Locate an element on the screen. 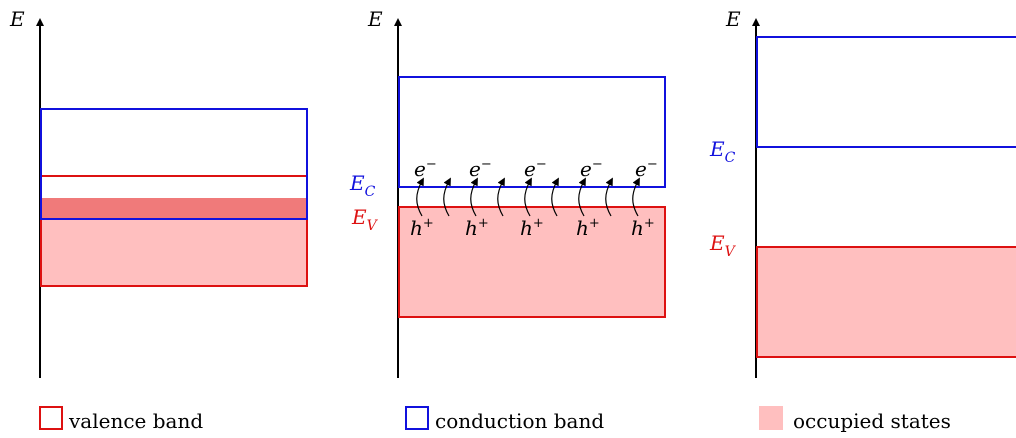 This screenshot has width=1016, height=438. excitation-arrows is located at coordinates (528, 197).